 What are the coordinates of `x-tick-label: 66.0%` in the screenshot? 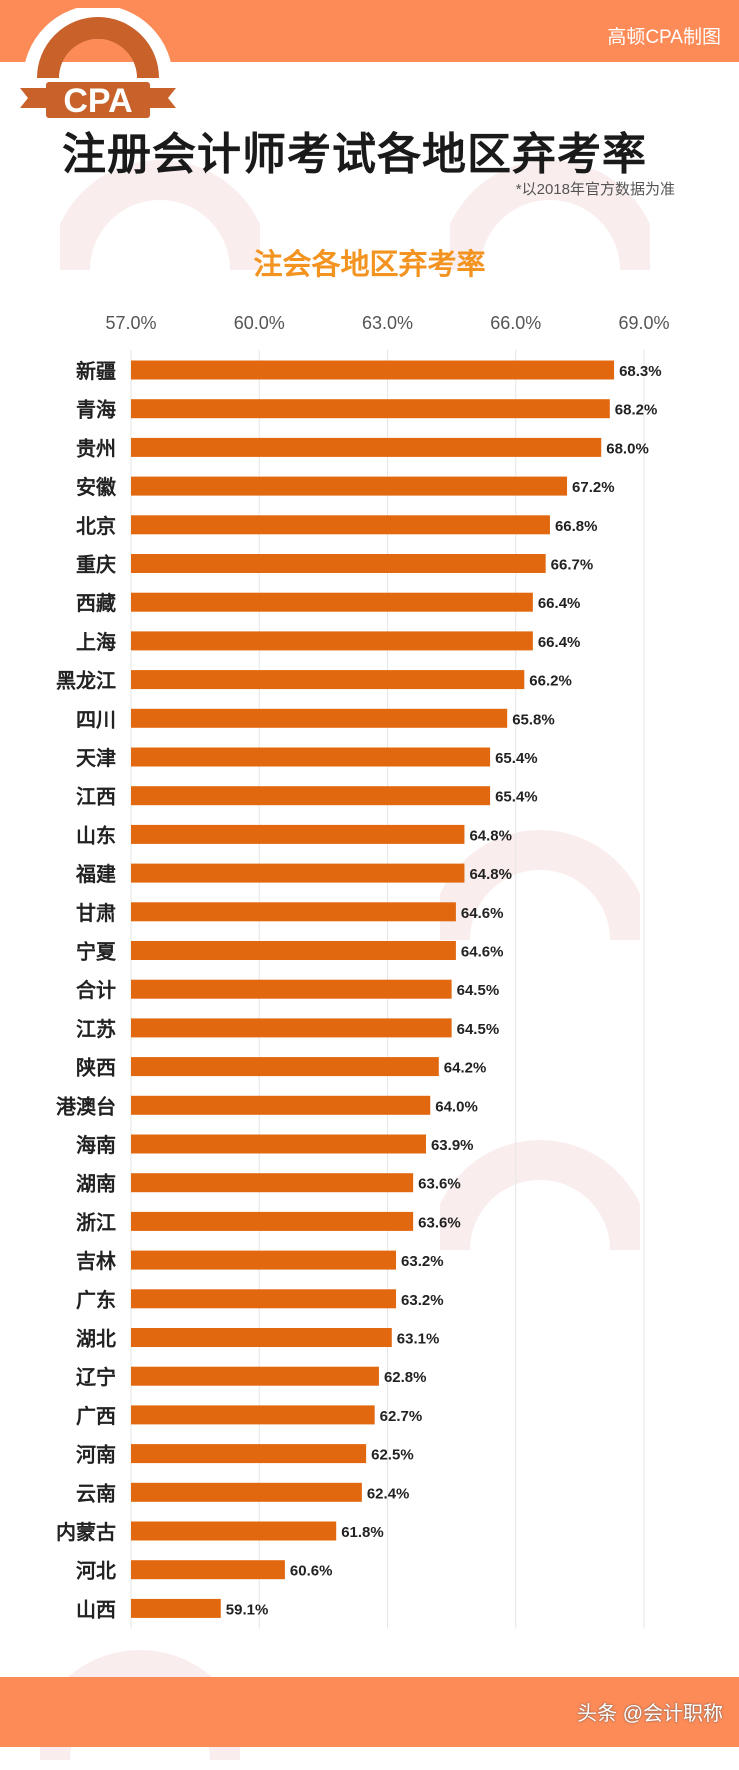 It's located at (515, 323).